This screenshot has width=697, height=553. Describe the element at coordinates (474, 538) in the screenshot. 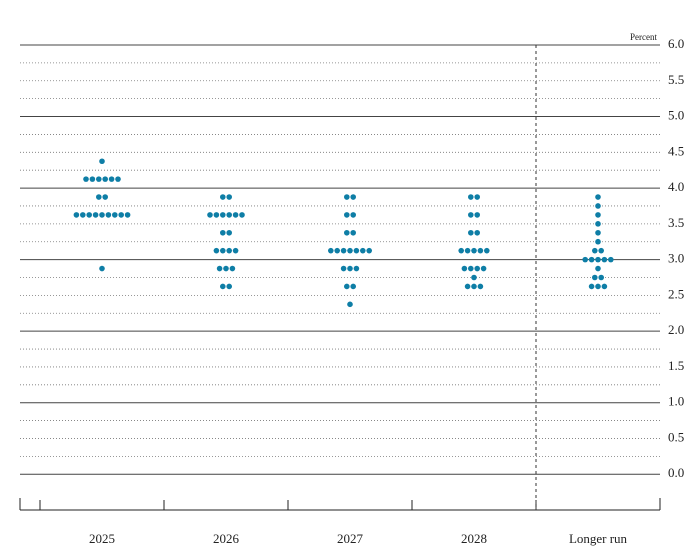

I see `x-tick-label: 2028` at that location.